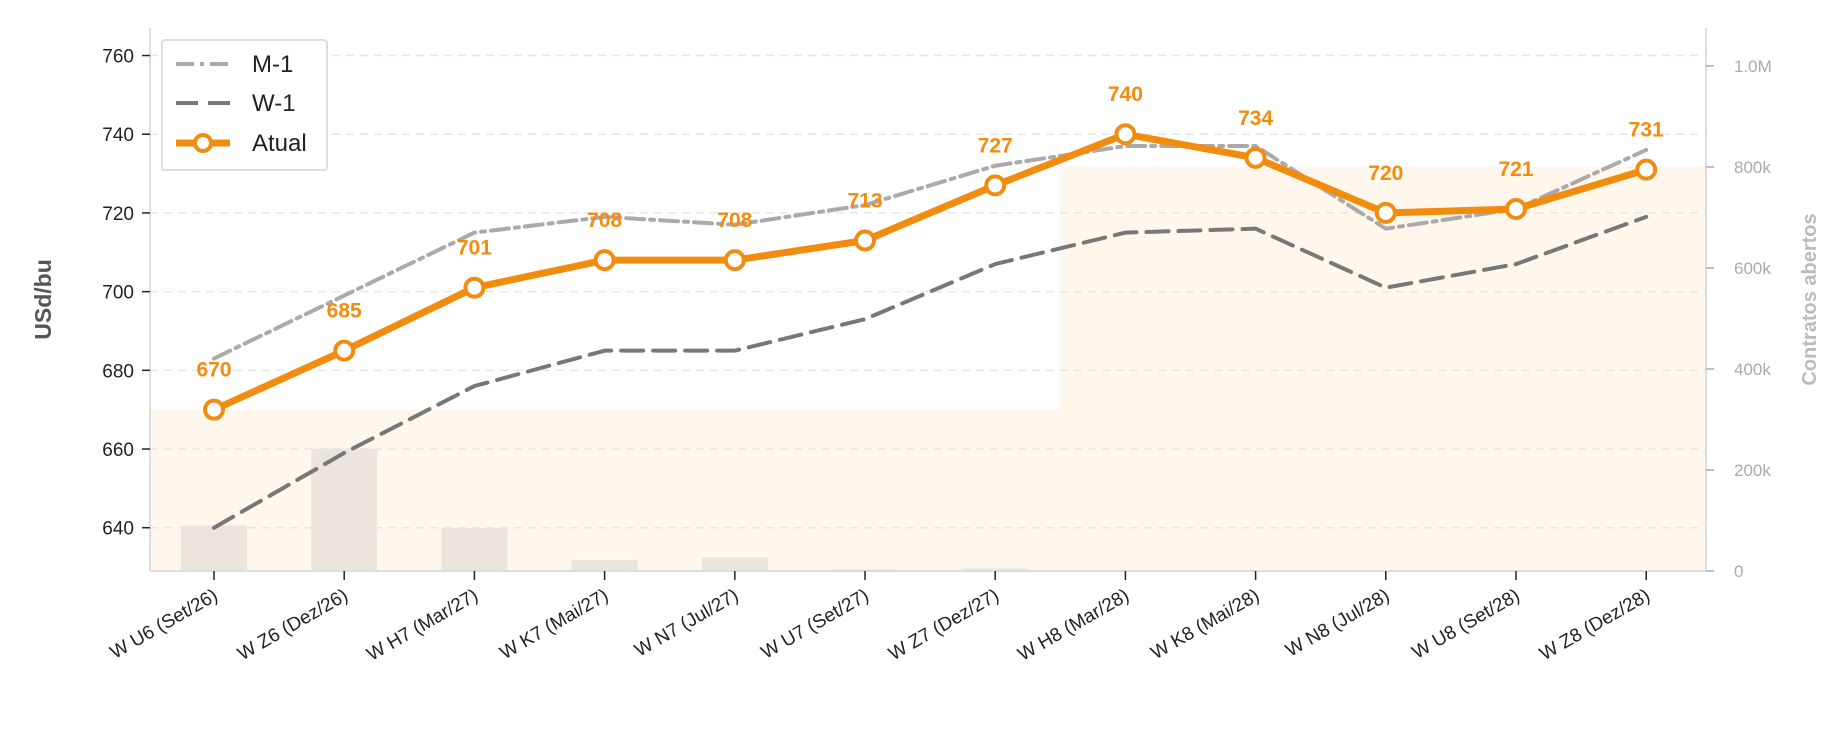 This screenshot has width=1846, height=734. What do you see at coordinates (474, 248) in the screenshot?
I see `data-label: 701` at bounding box center [474, 248].